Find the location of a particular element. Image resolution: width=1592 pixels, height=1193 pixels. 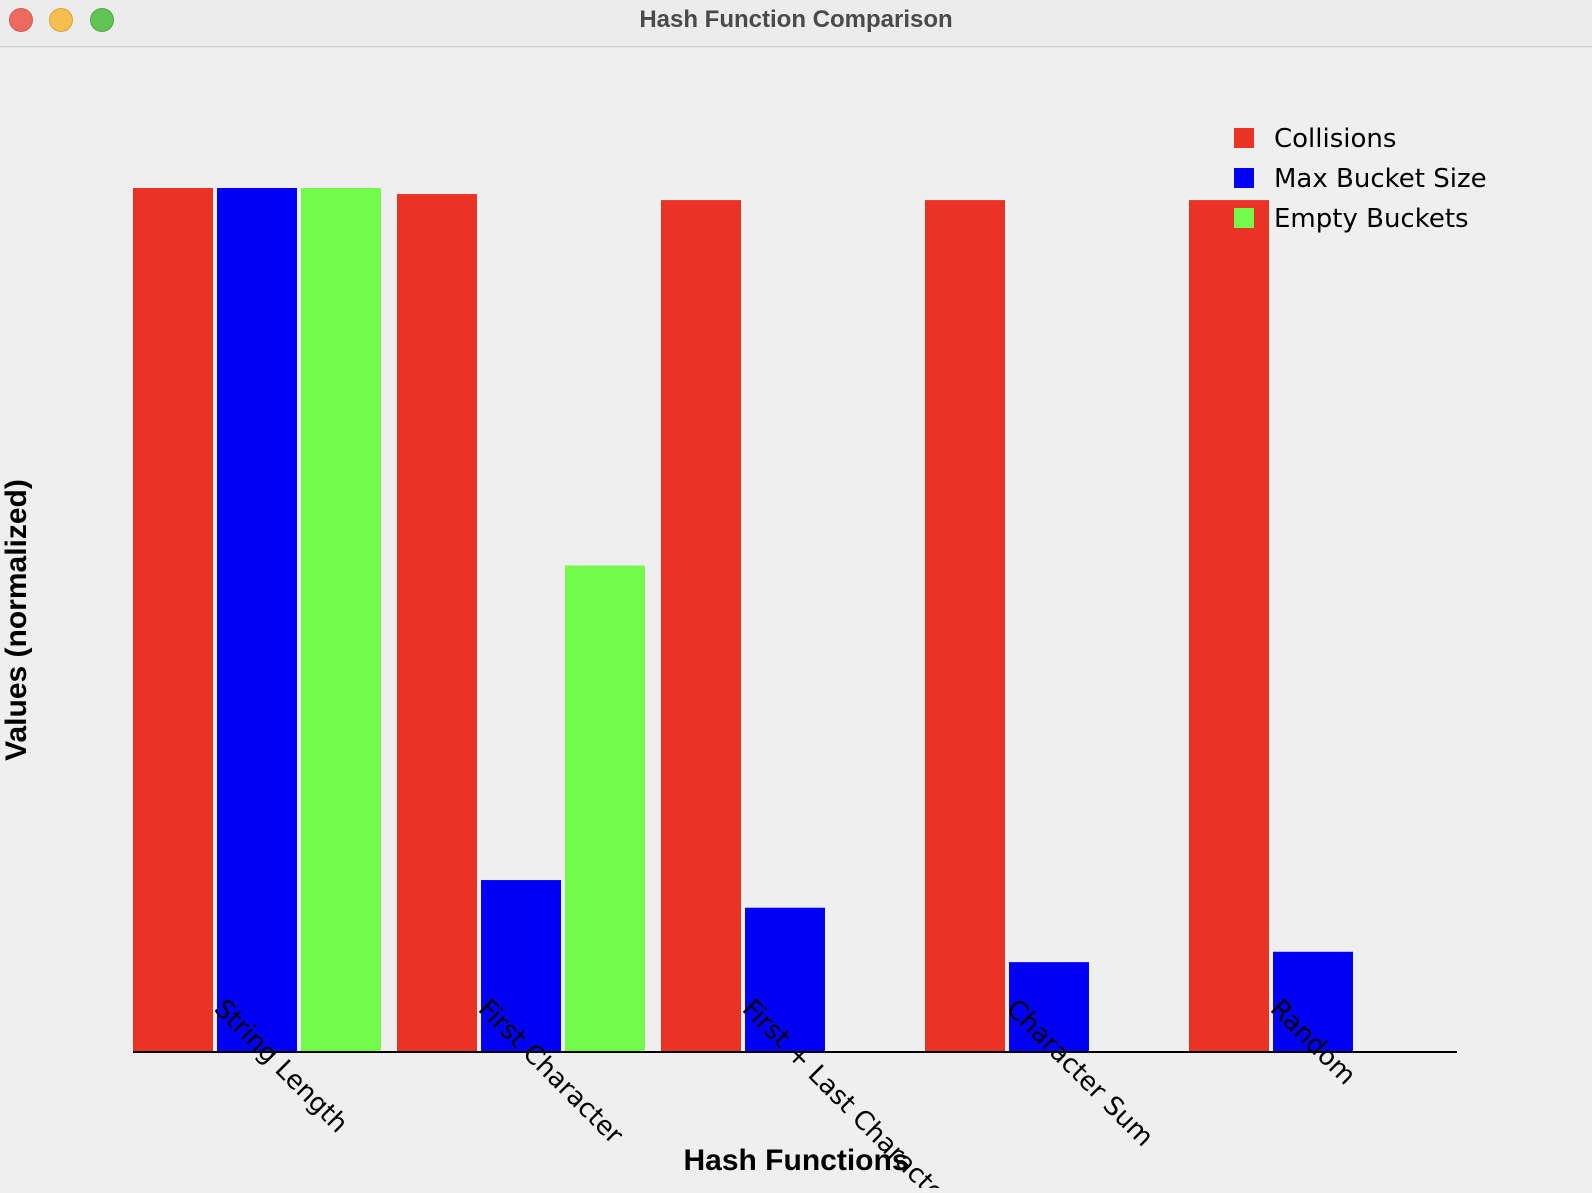

legend-label-empty-buckets: Empty Buckets is located at coordinates (1371, 219).